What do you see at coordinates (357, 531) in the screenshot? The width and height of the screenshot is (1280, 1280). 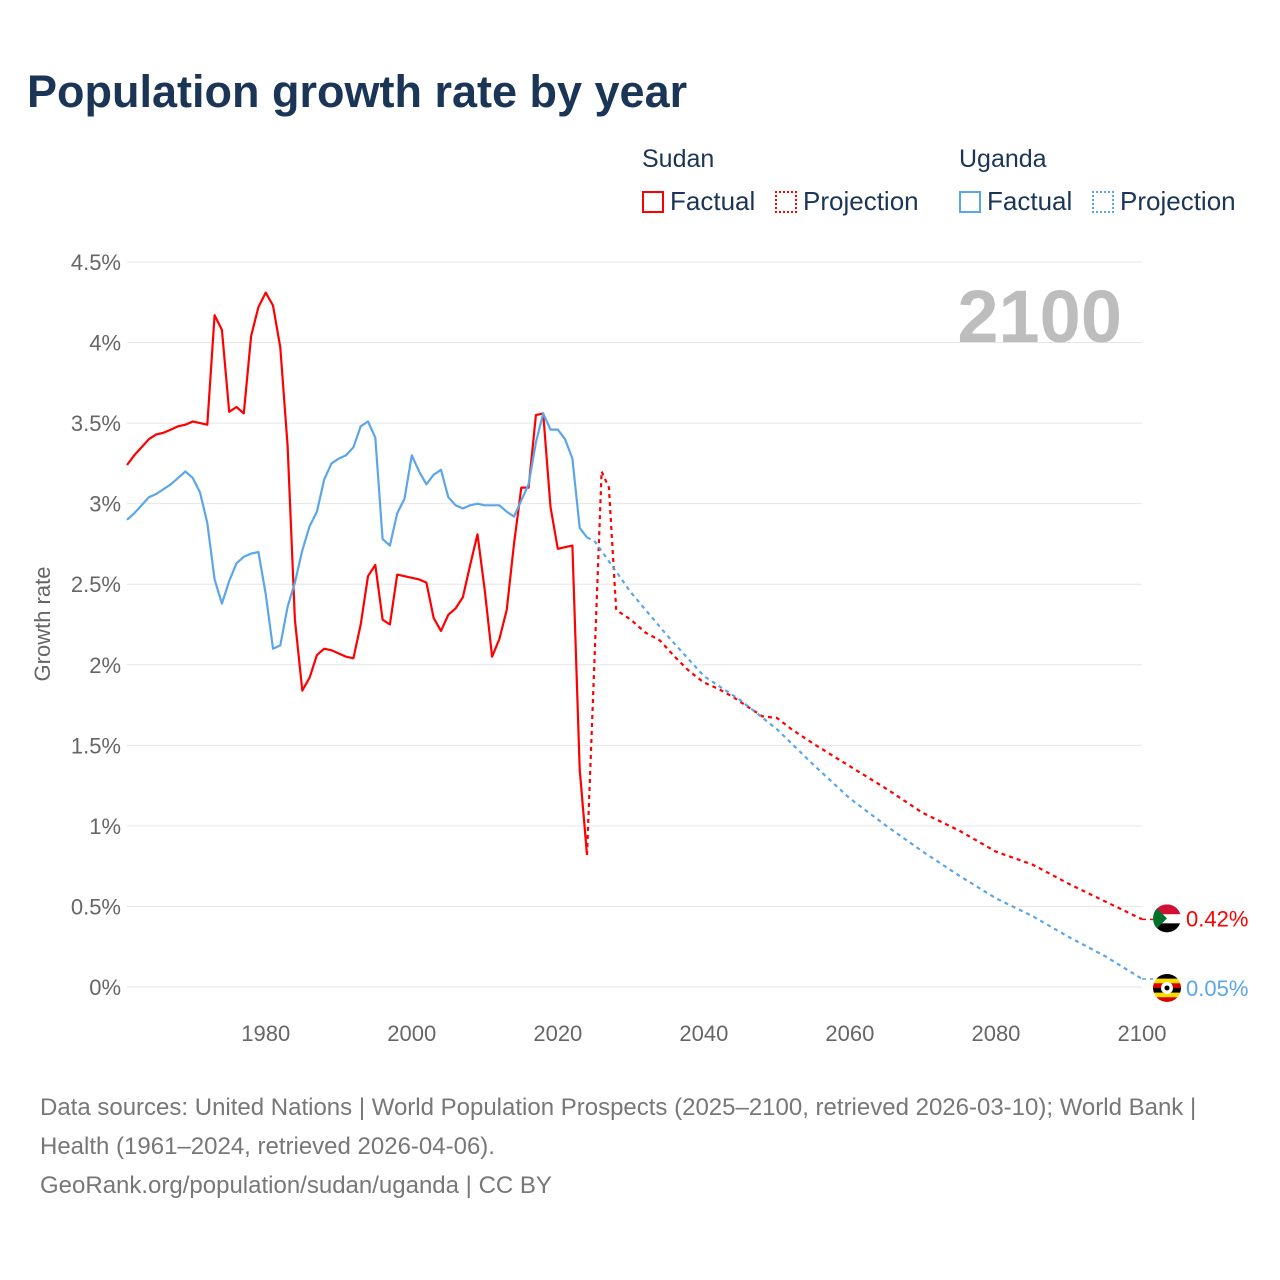 I see `series-line-uganda-factual` at bounding box center [357, 531].